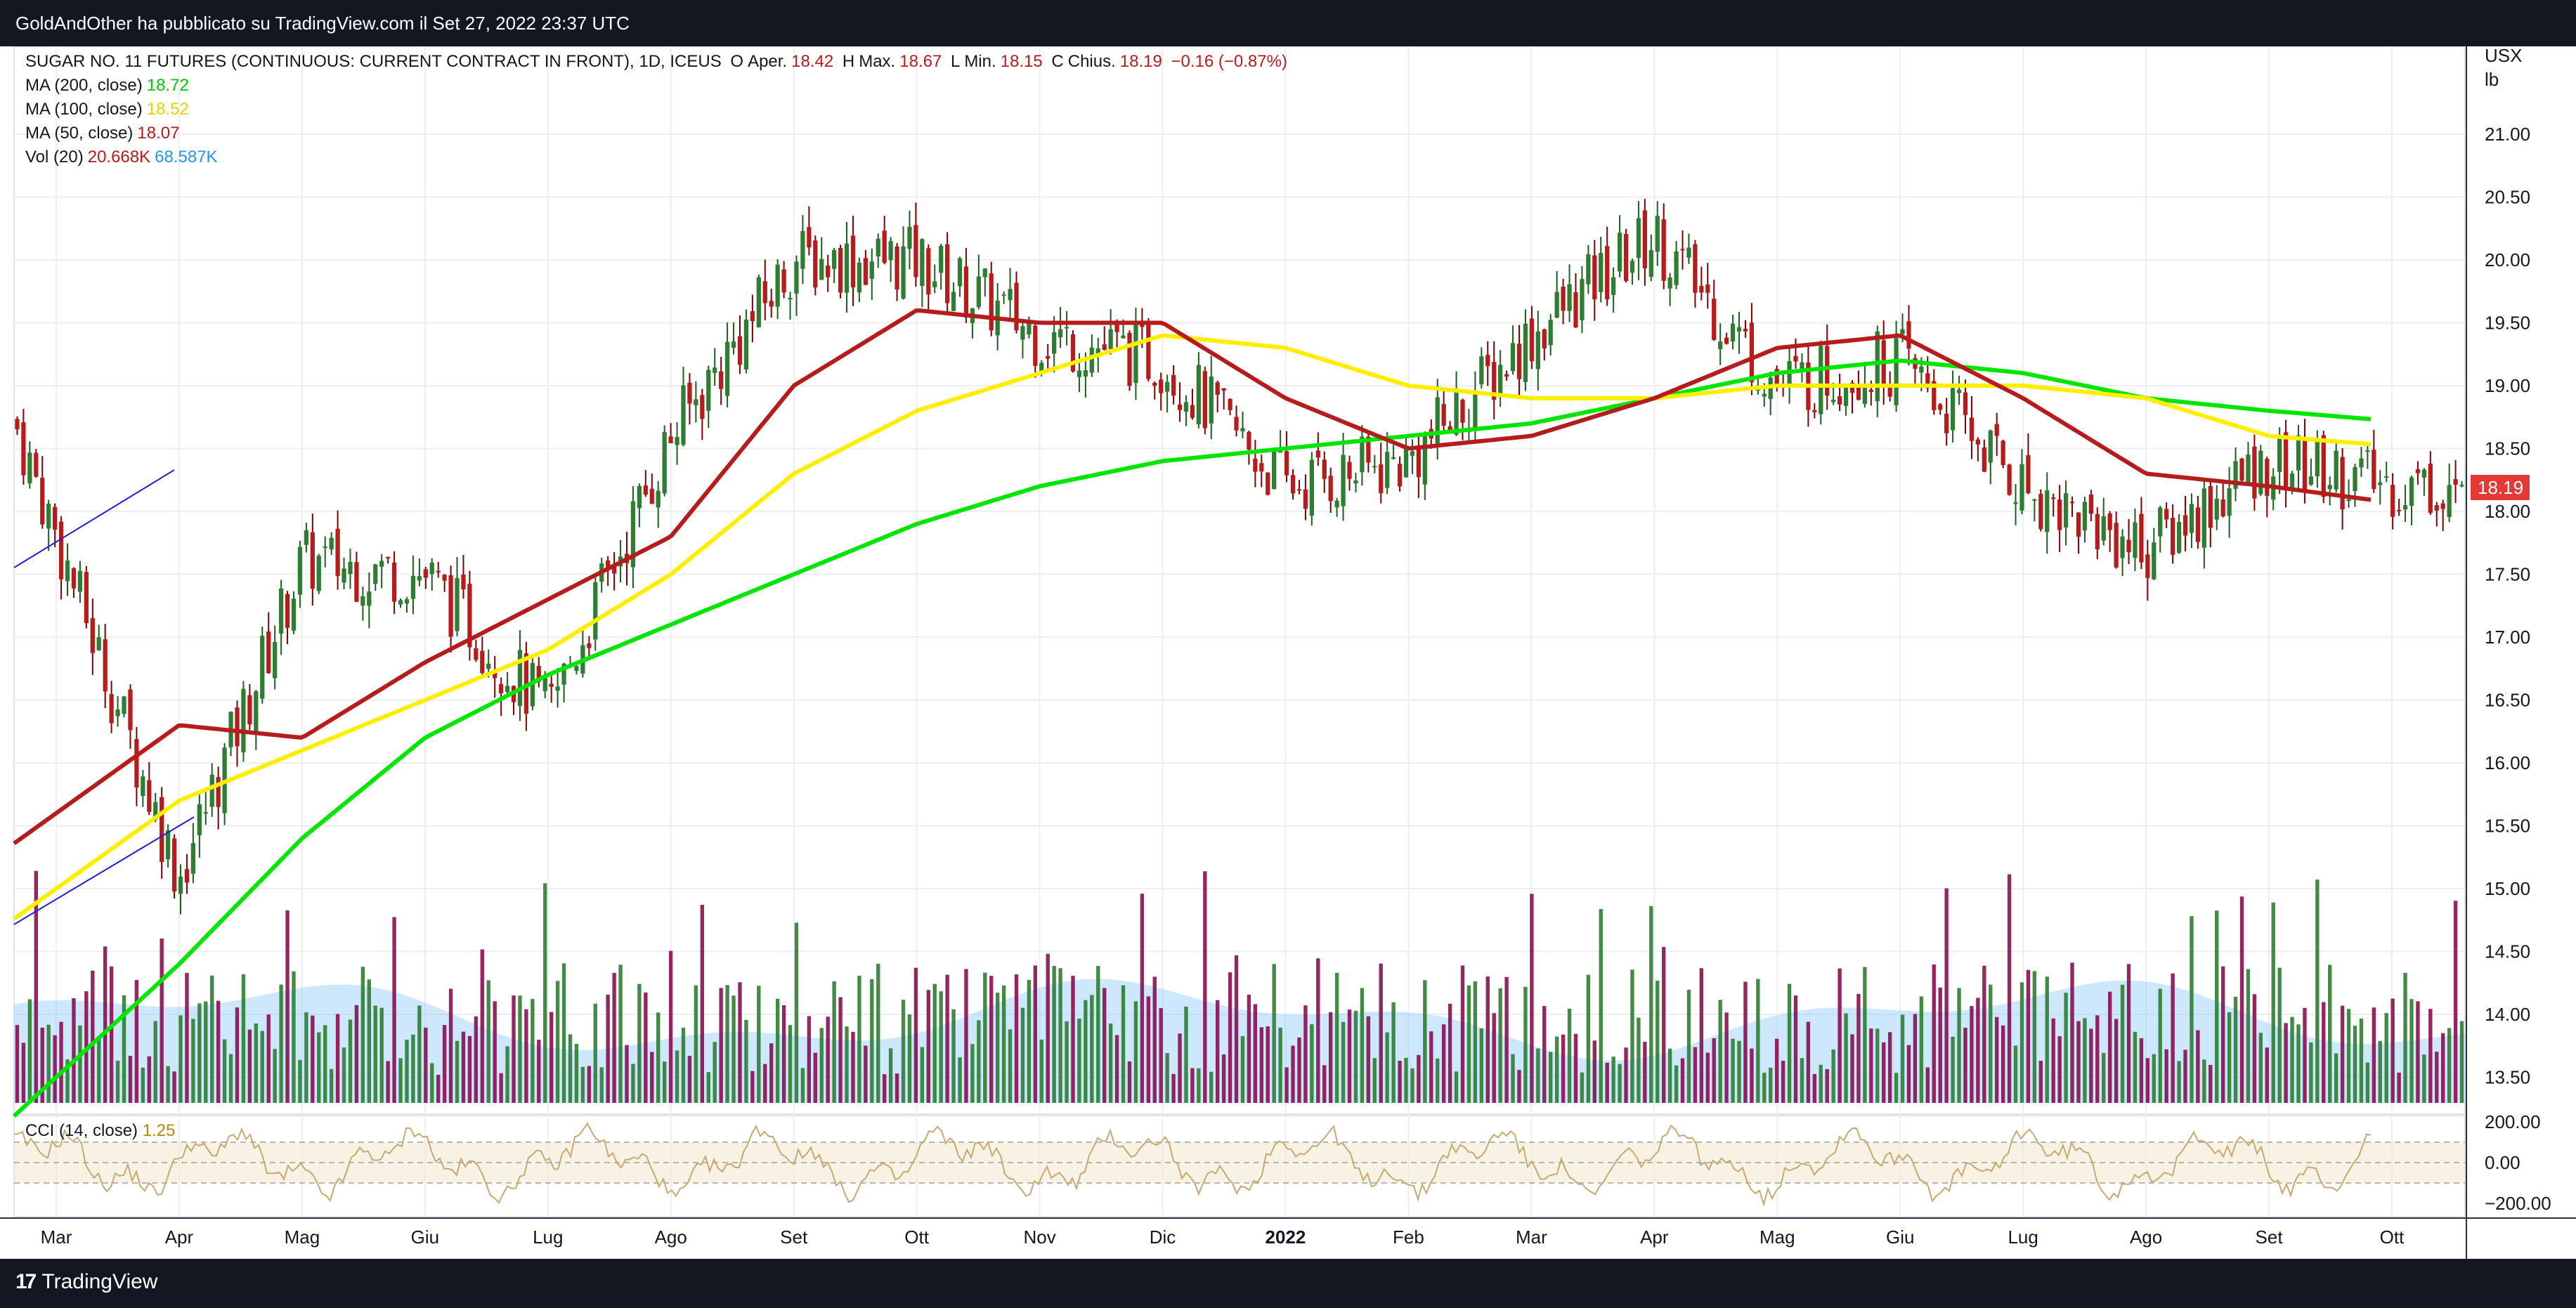 This screenshot has height=1308, width=2576. I want to click on ma200-value: 18.72, so click(167, 85).